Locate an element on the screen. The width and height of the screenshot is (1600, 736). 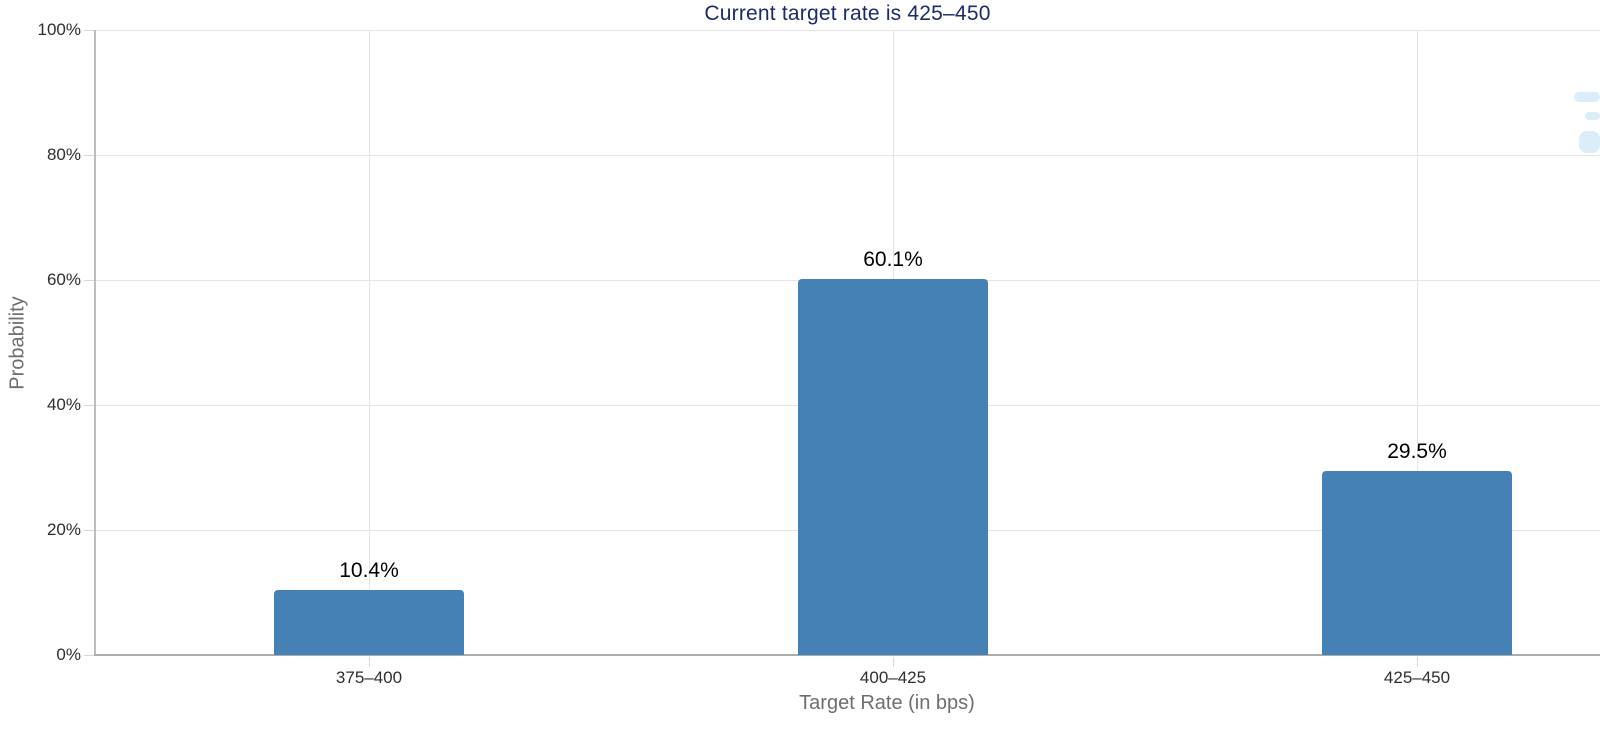
y-tick-label: 20% is located at coordinates (63, 529).